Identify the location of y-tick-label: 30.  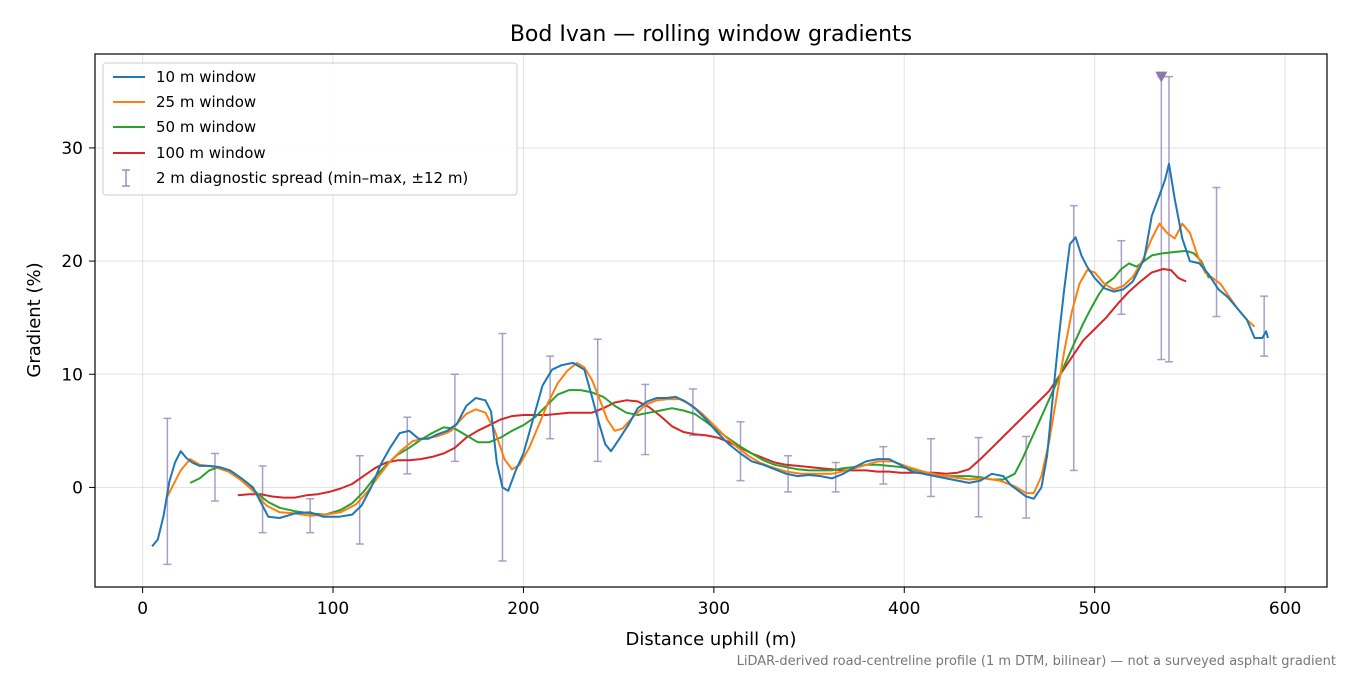
(72, 149).